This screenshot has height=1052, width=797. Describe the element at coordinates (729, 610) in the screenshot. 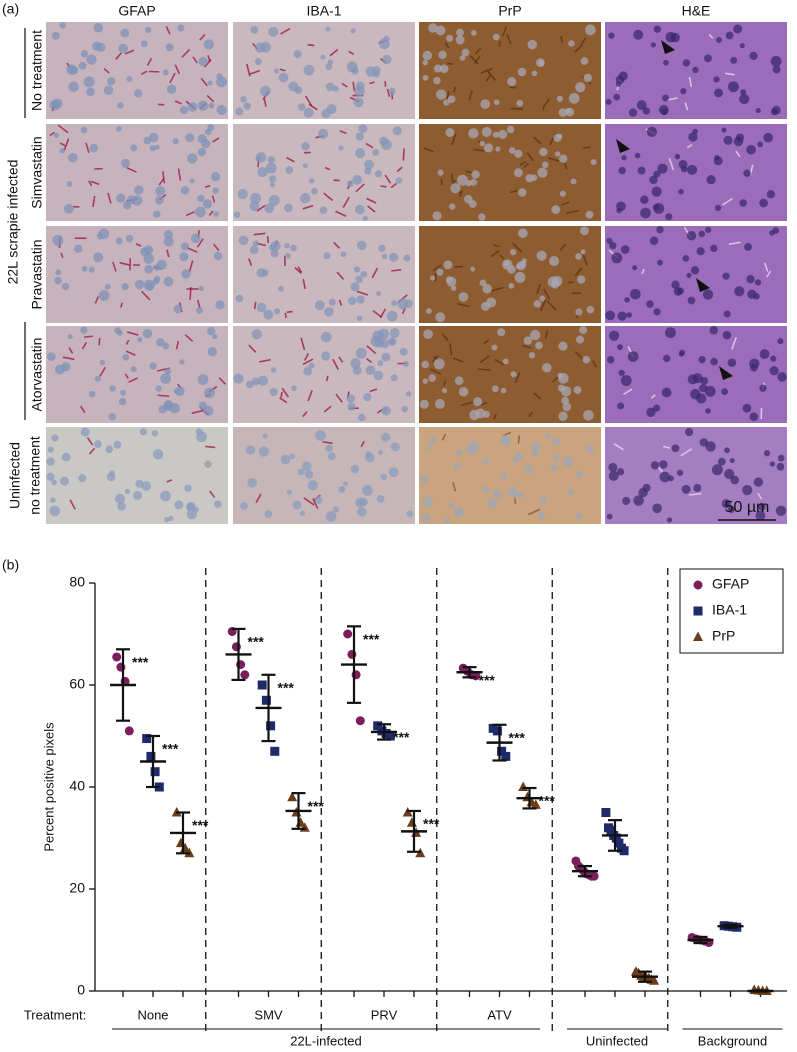

I see `legend-label: IBA-1` at that location.